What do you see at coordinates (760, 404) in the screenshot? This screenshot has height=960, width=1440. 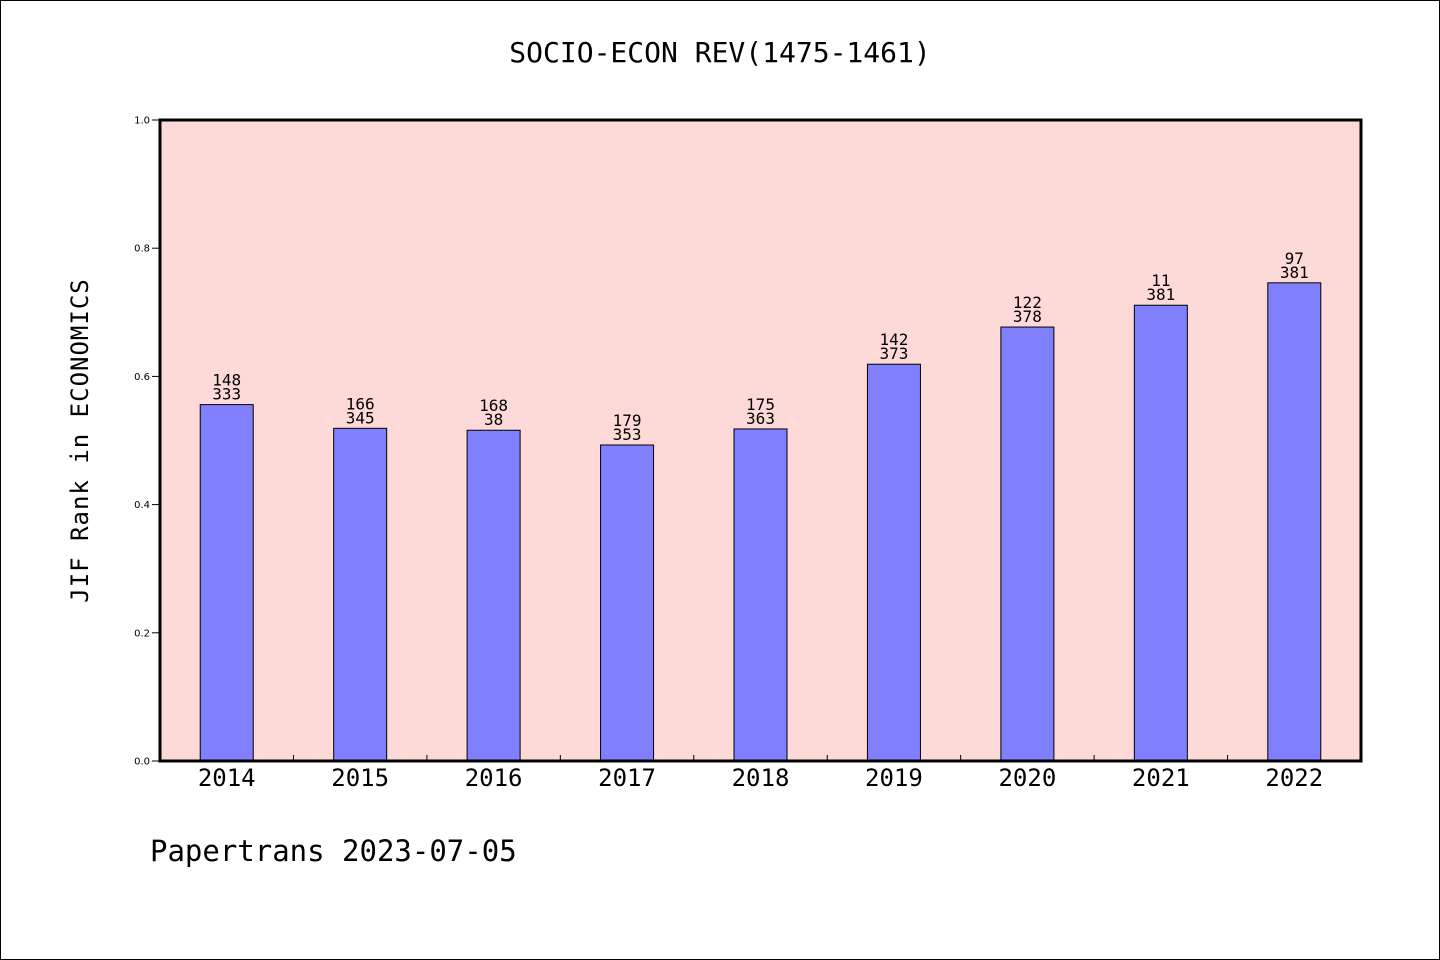 I see `bar-label-rank: 175` at bounding box center [760, 404].